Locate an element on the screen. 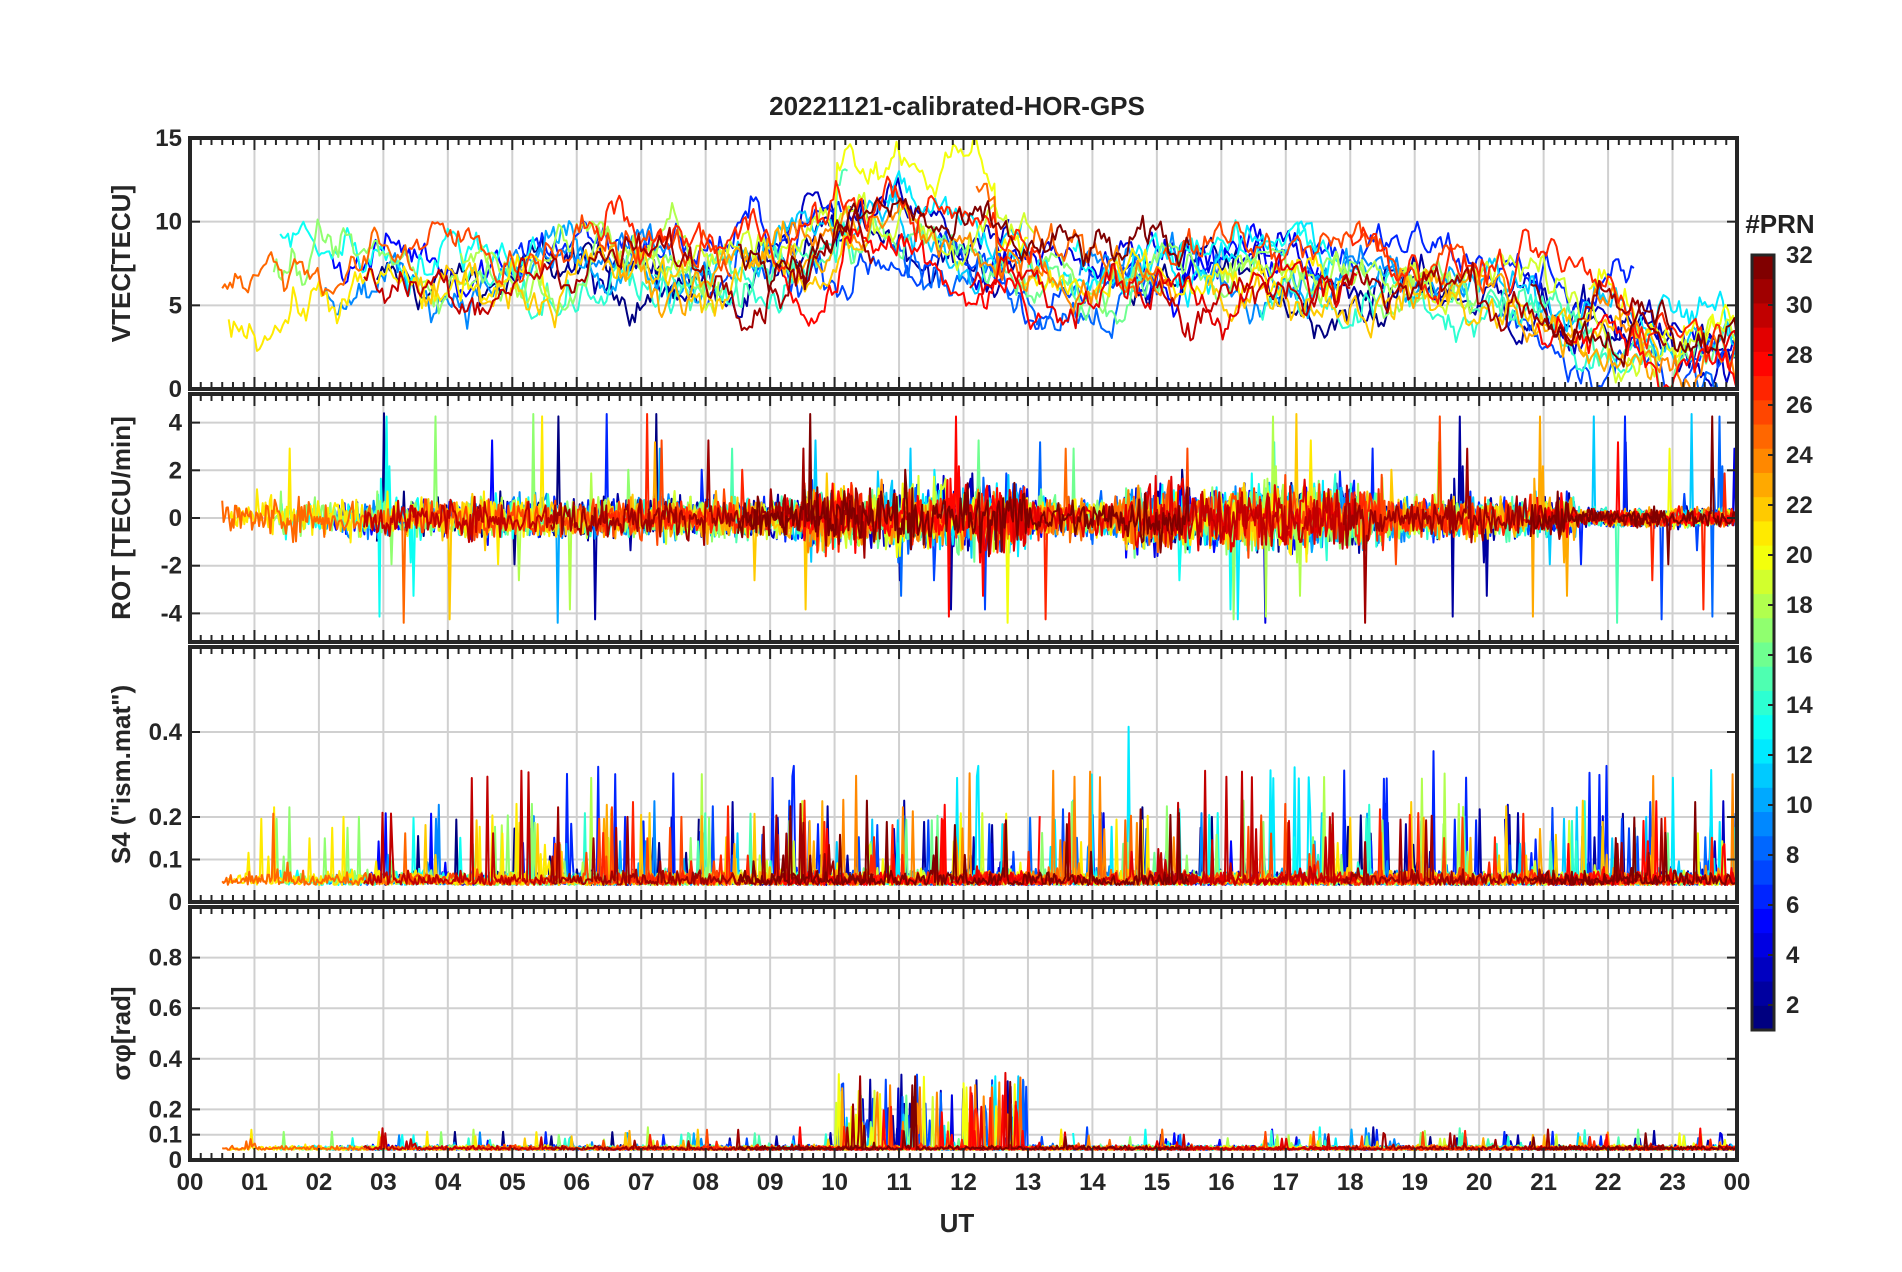 The image size is (1902, 1272). x-tick-label: 02 is located at coordinates (319, 1182).